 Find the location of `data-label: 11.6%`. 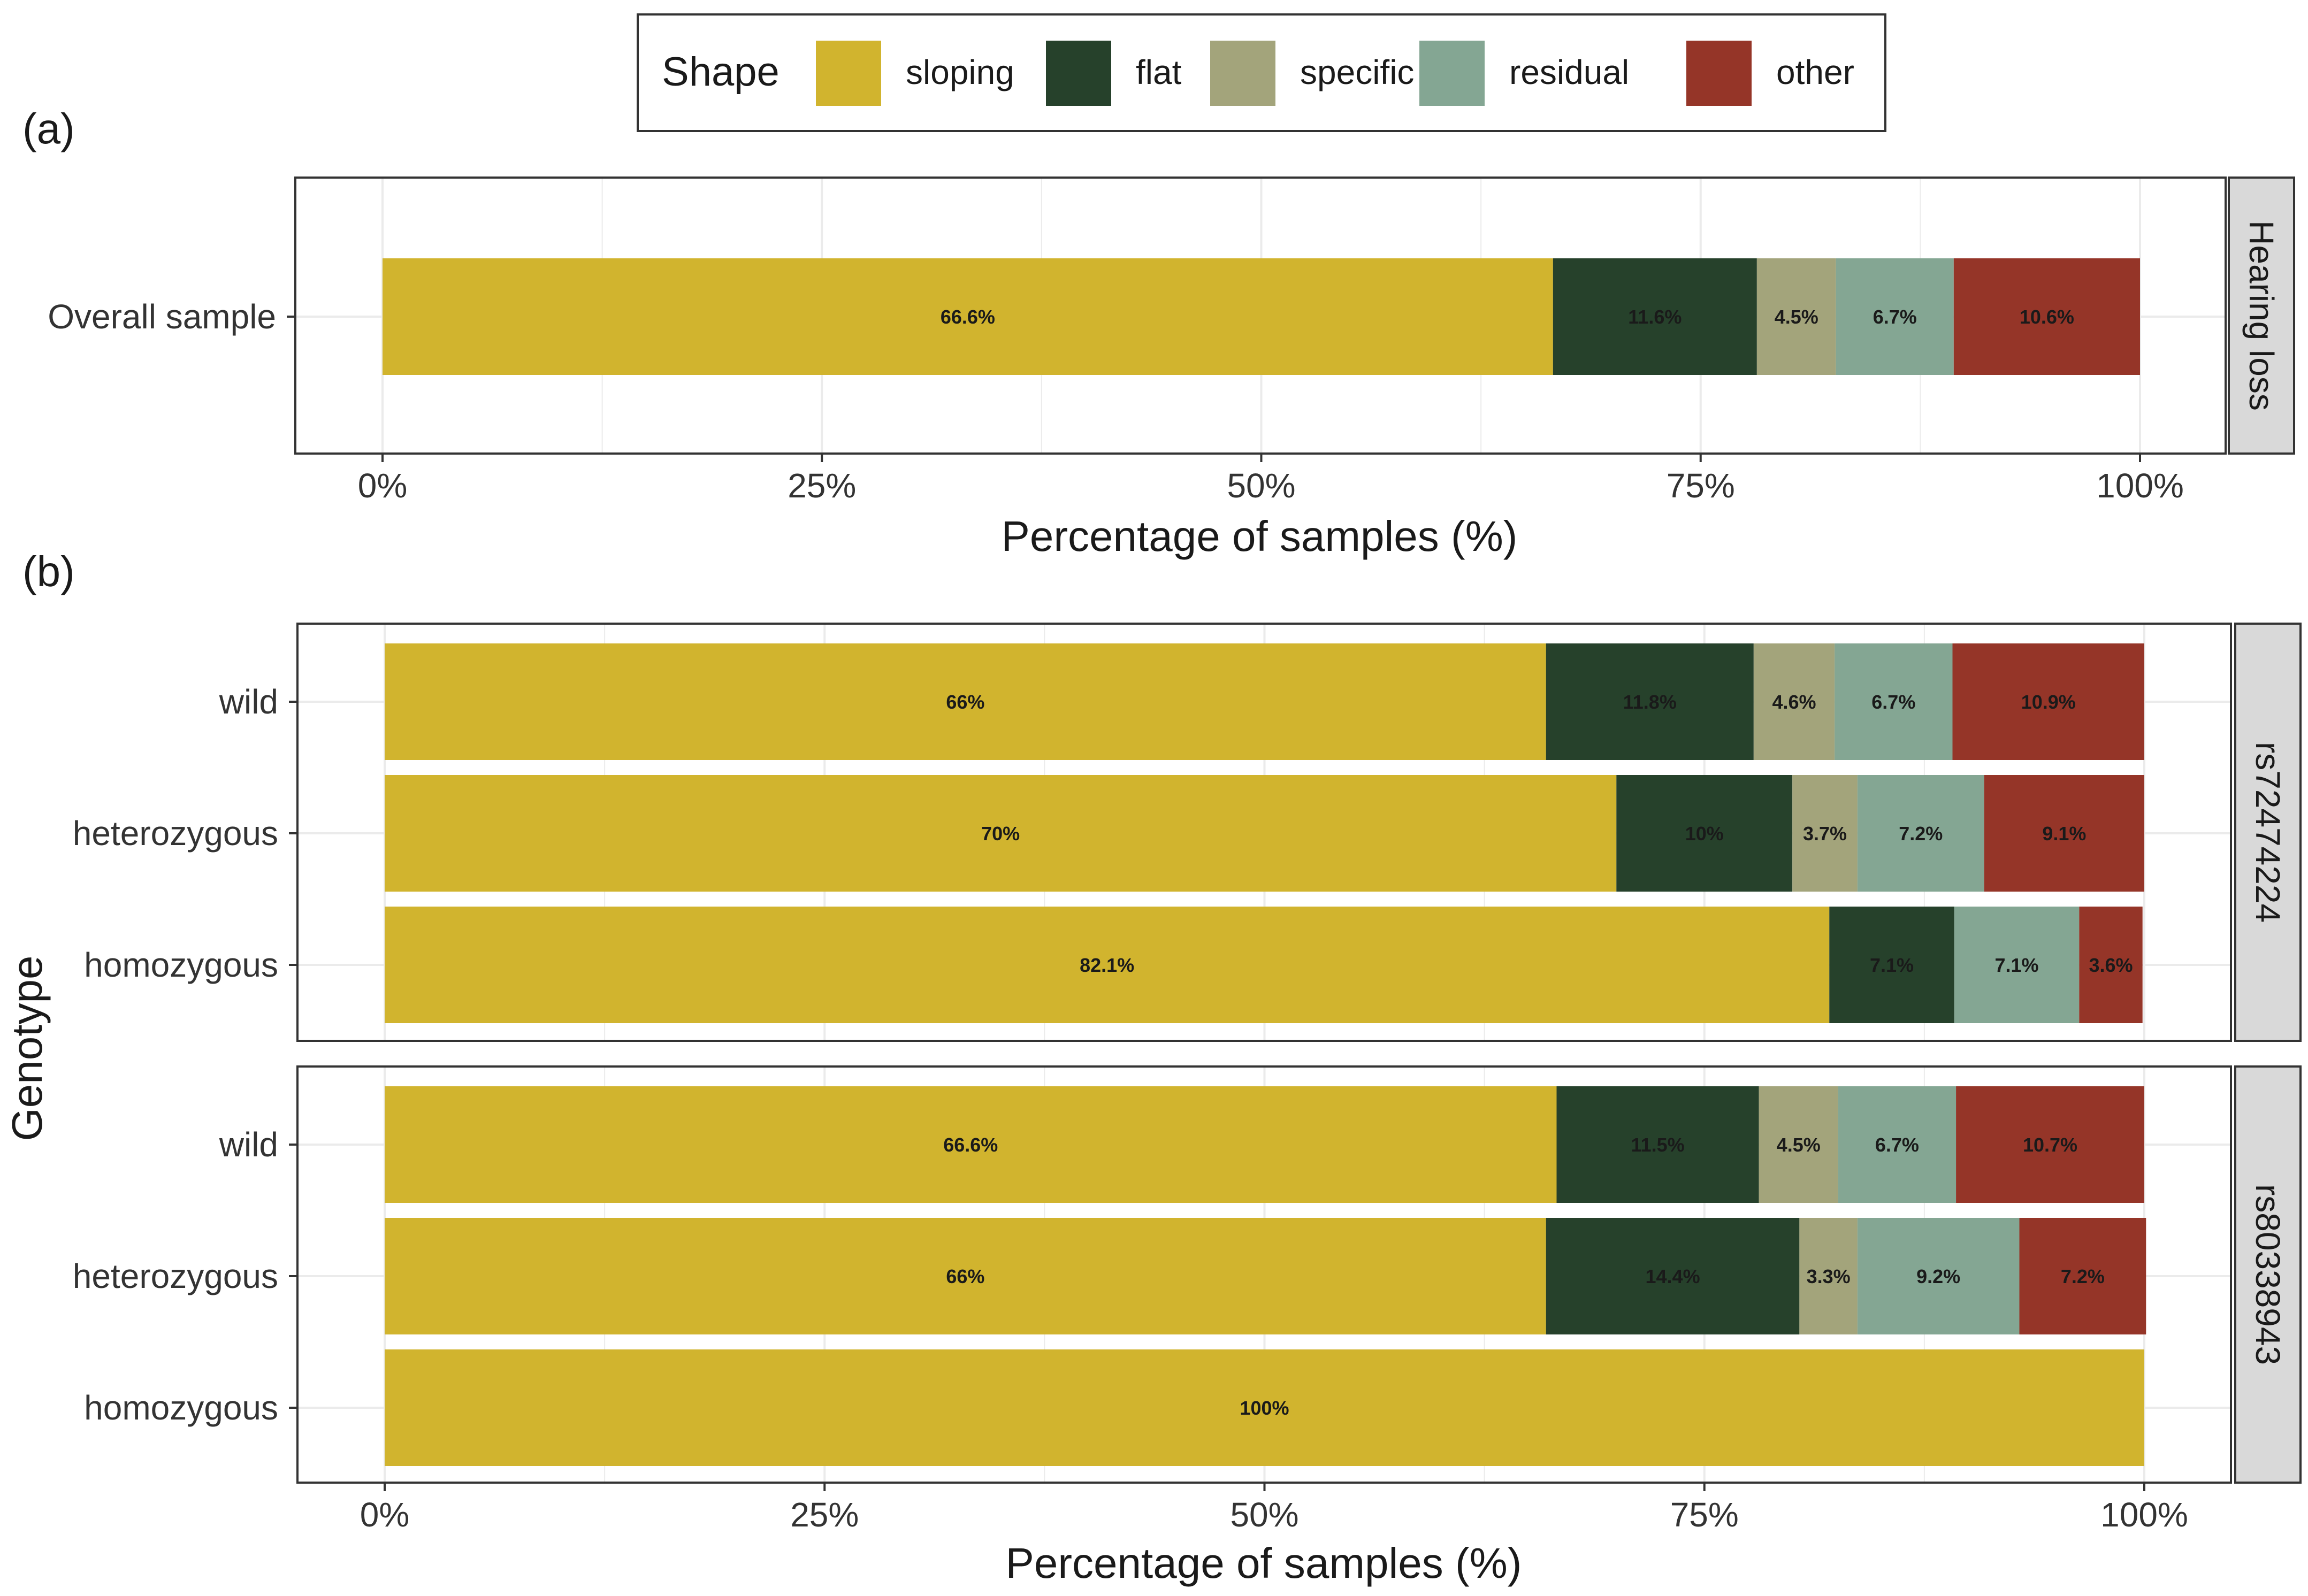

data-label: 11.6% is located at coordinates (1655, 317).